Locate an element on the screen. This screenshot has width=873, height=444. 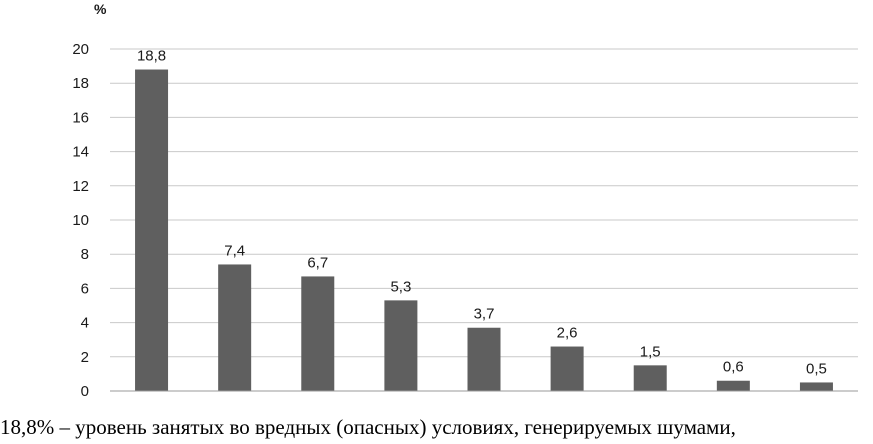
bar-value-label: 7,4 is located at coordinates (234, 250).